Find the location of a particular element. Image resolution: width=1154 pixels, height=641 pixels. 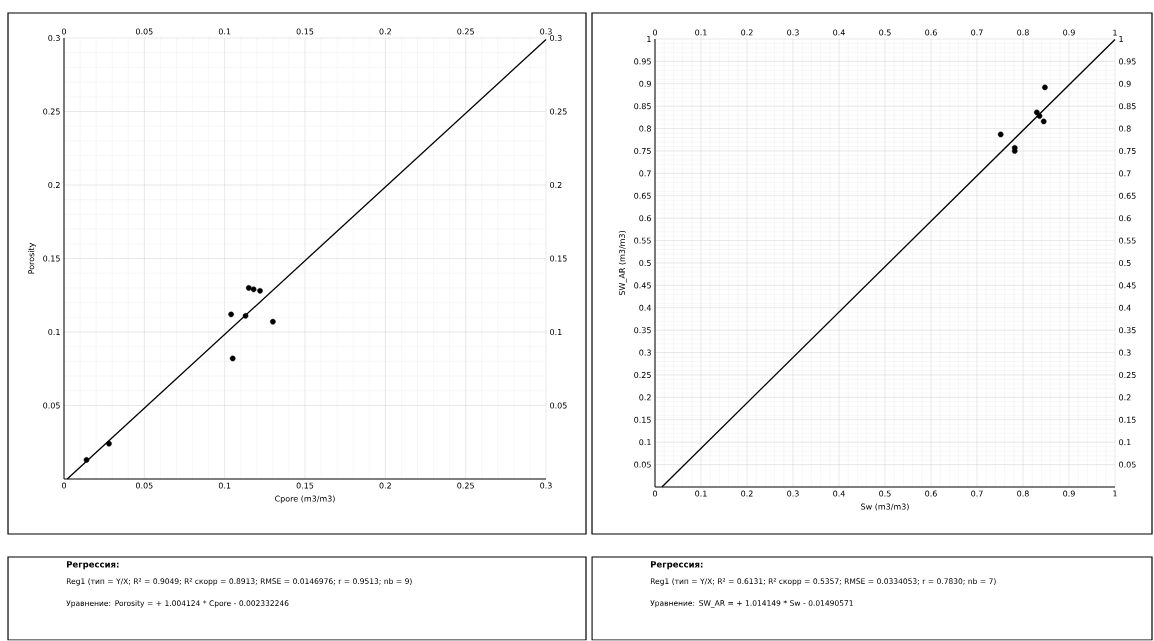

x-tick-label: 0.4 is located at coordinates (839, 493).